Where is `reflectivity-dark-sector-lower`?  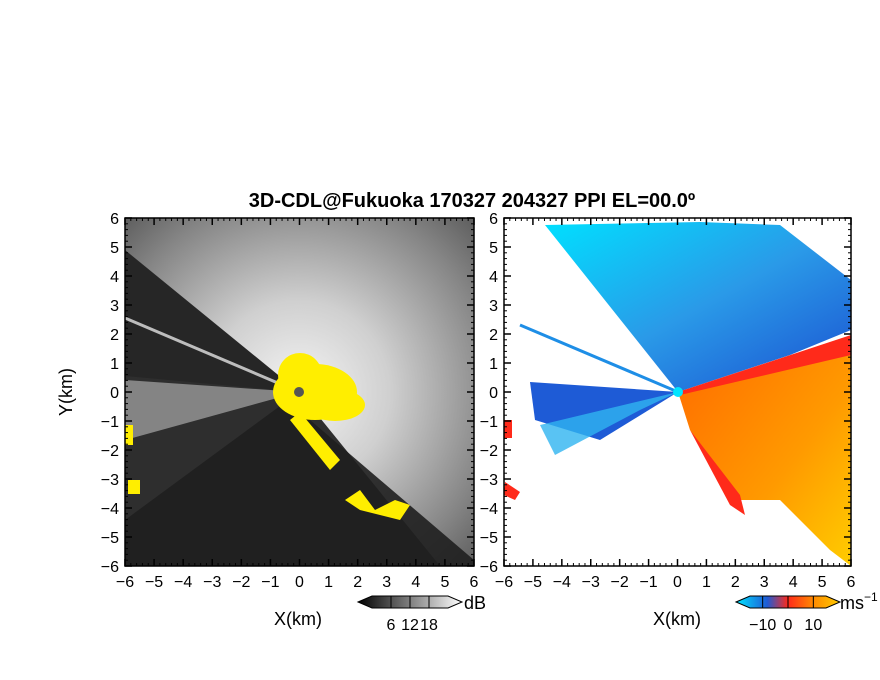
reflectivity-dark-sector-lower is located at coordinates (299, 479).